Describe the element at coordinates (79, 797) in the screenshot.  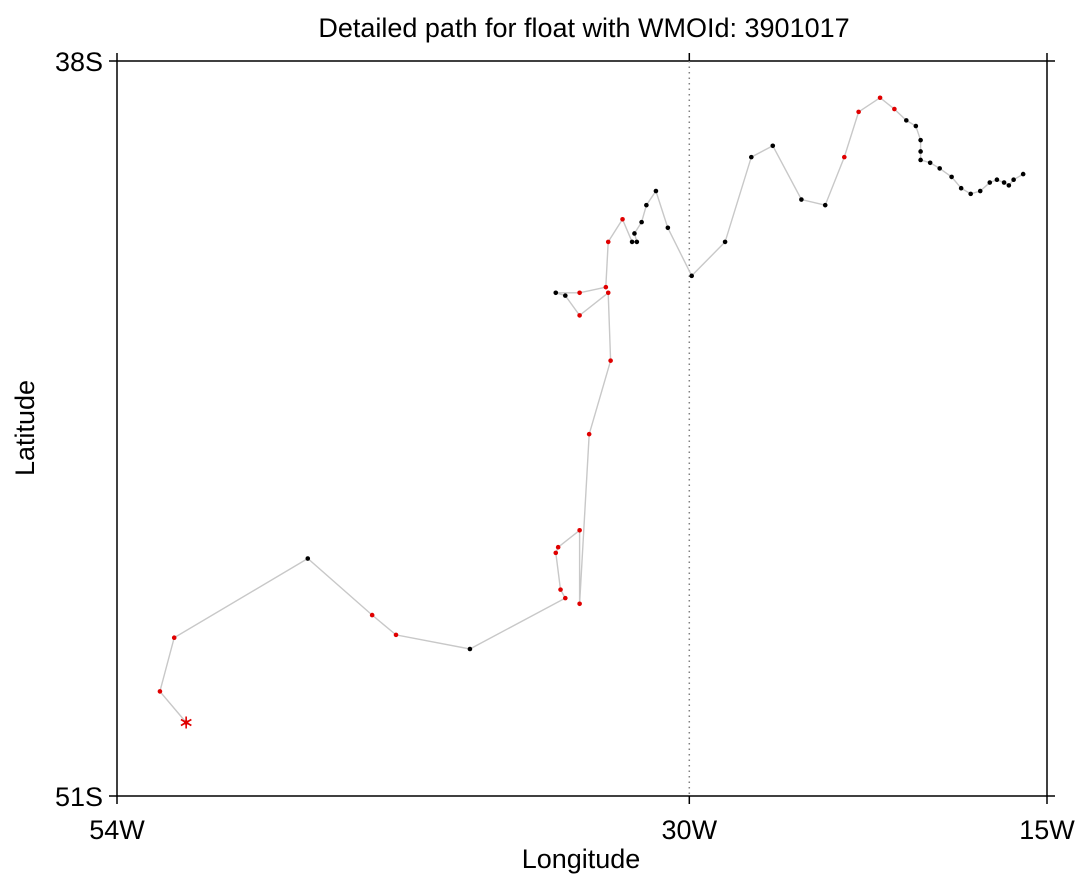
I see `y-tick-label: 51S` at that location.